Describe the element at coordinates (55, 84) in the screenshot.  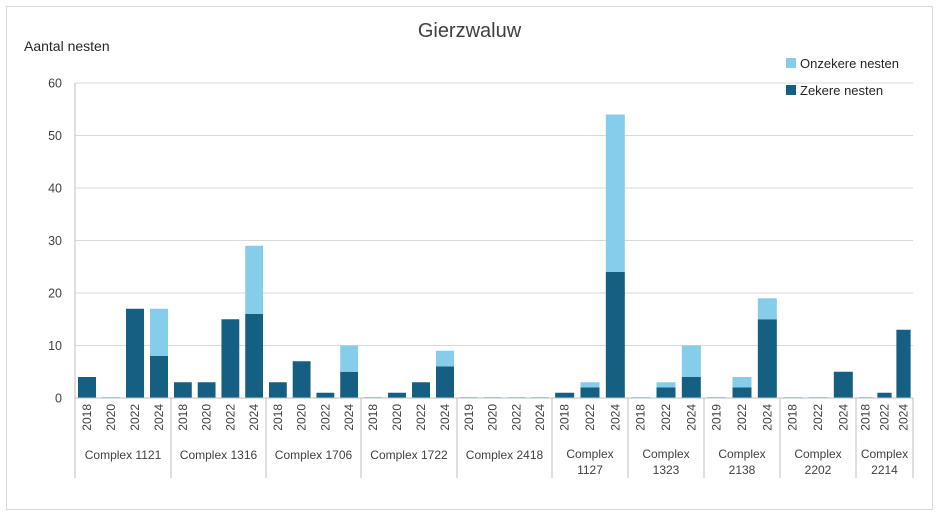
I see `y-tick-label: 60` at that location.